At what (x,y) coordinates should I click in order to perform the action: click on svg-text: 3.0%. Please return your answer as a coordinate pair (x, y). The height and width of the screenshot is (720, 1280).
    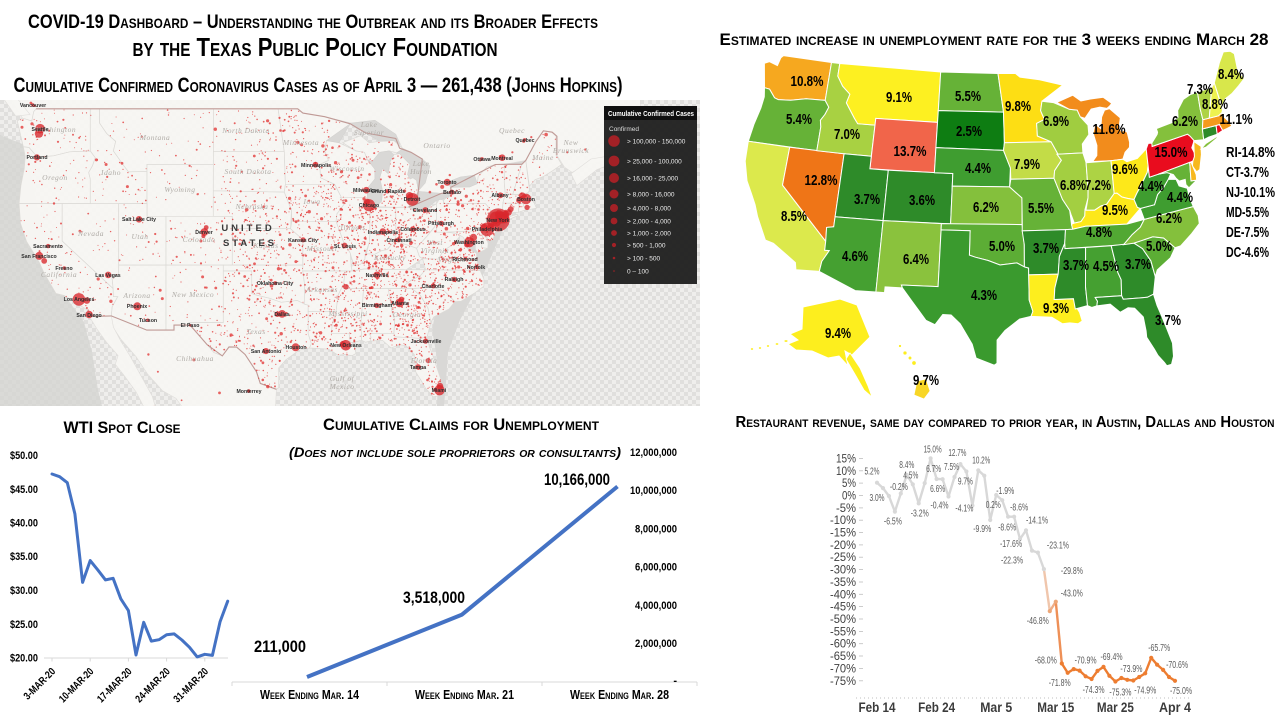
    Looking at the image, I should click on (877, 498).